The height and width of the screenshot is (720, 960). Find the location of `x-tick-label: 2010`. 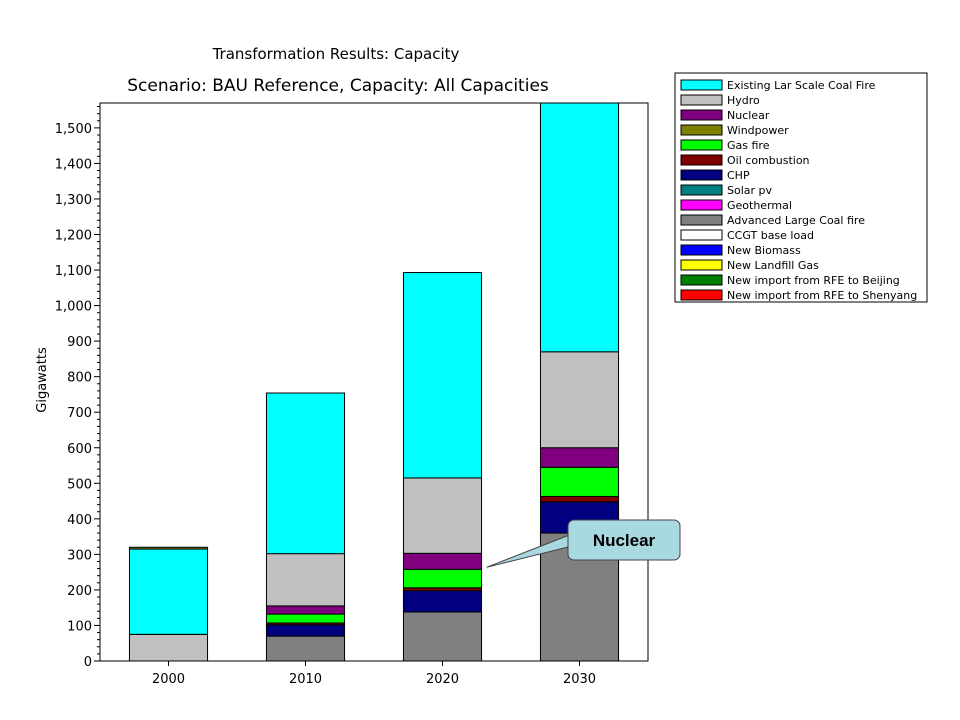

x-tick-label: 2010 is located at coordinates (305, 679).